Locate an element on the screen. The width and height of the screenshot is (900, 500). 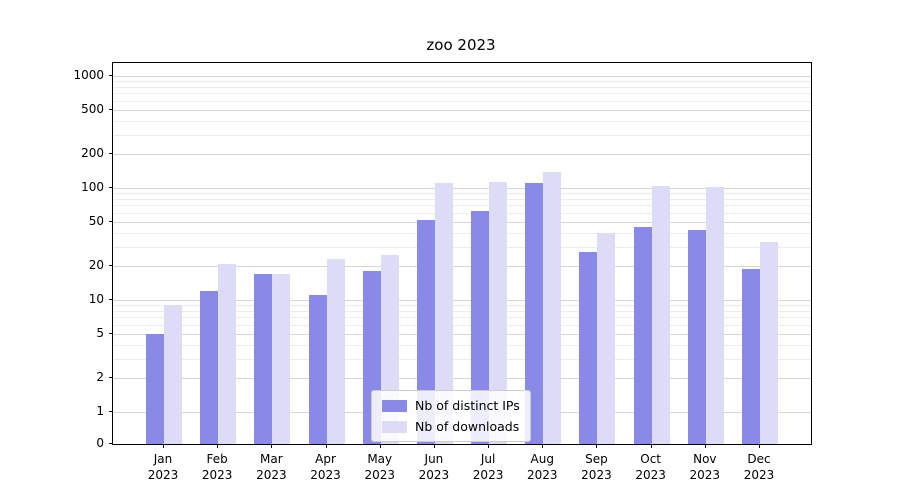
bar-downloads-nov is located at coordinates (714, 315).